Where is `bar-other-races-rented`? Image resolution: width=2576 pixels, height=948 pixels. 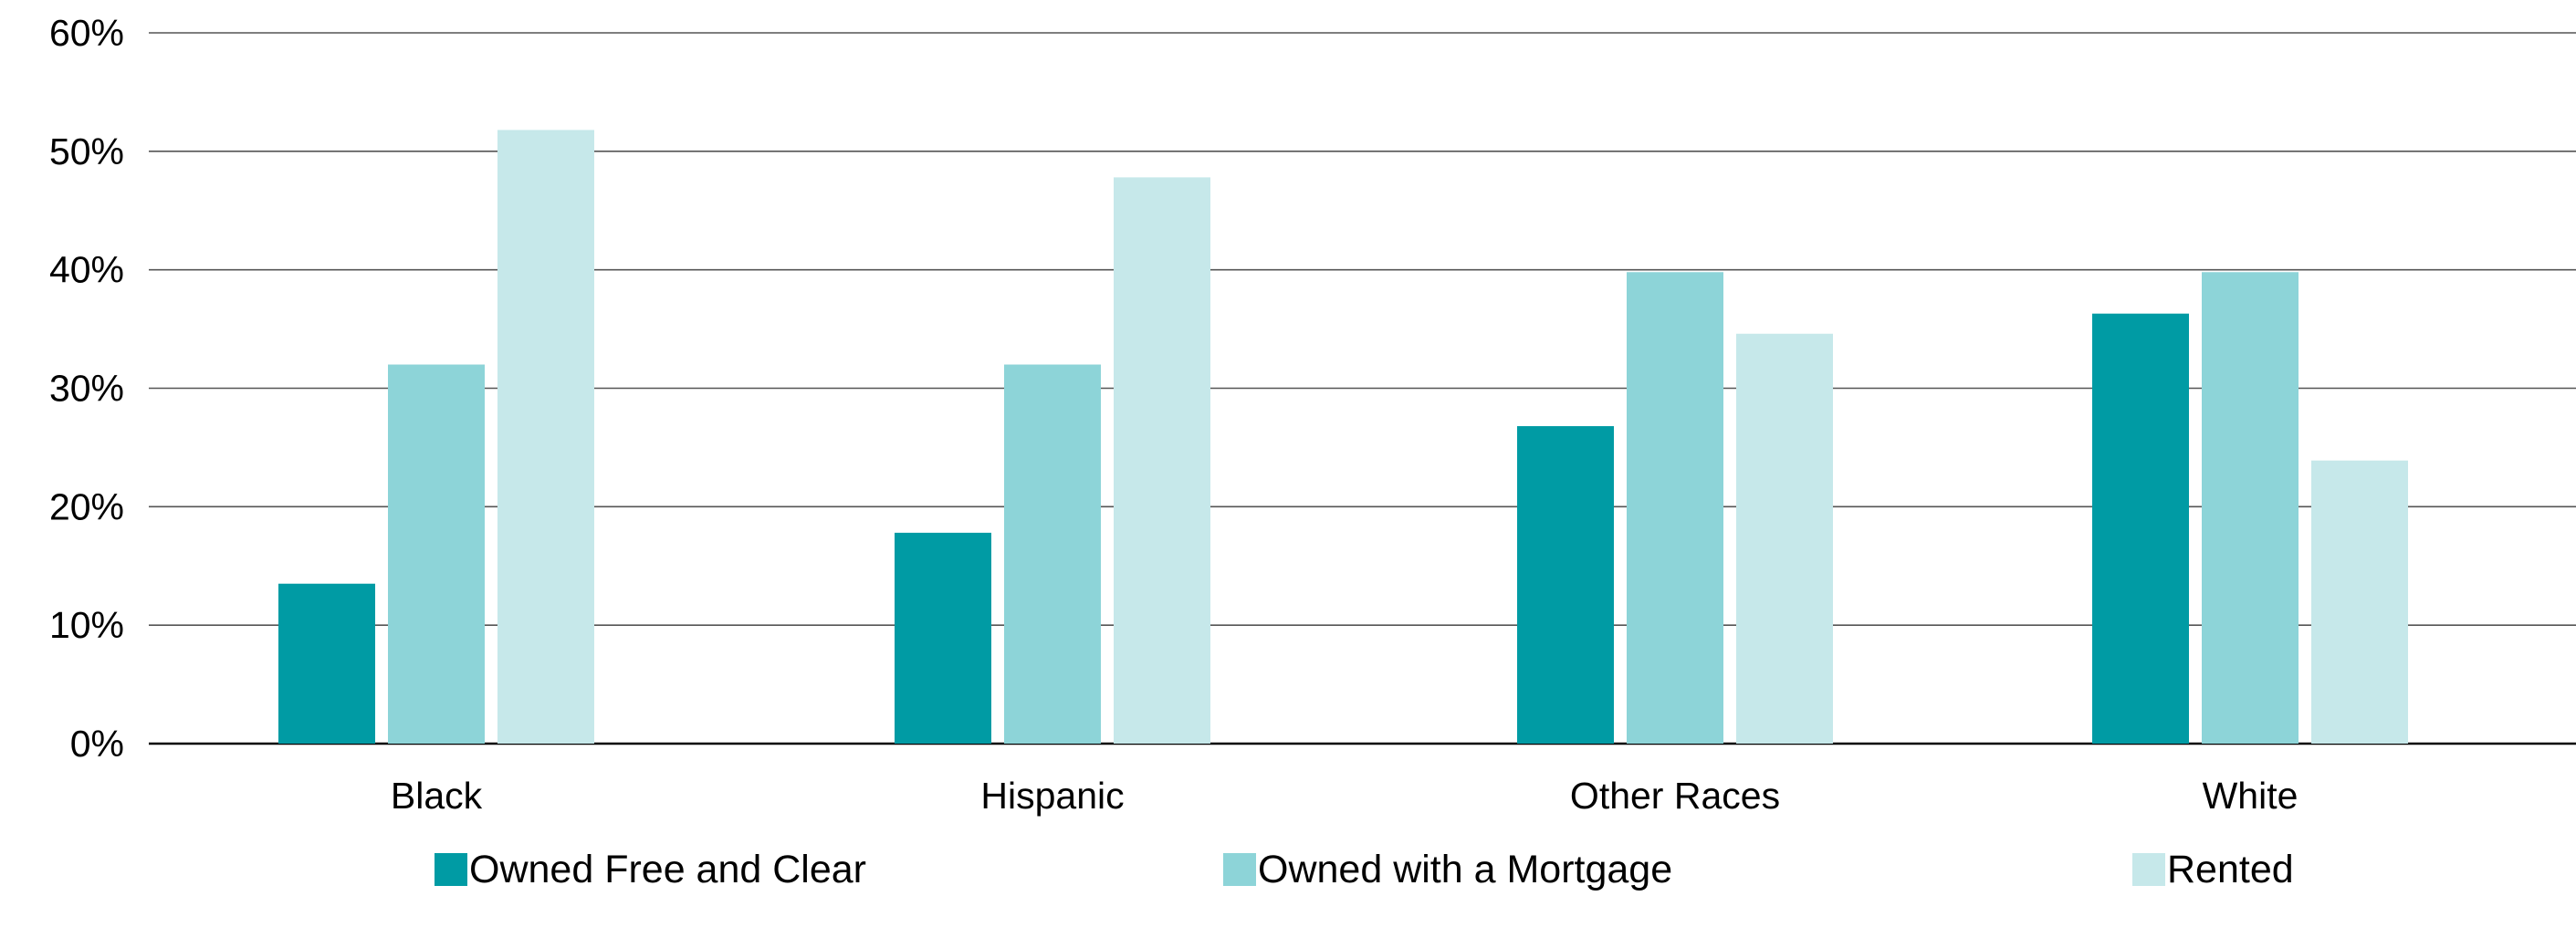 bar-other-races-rented is located at coordinates (1784, 538).